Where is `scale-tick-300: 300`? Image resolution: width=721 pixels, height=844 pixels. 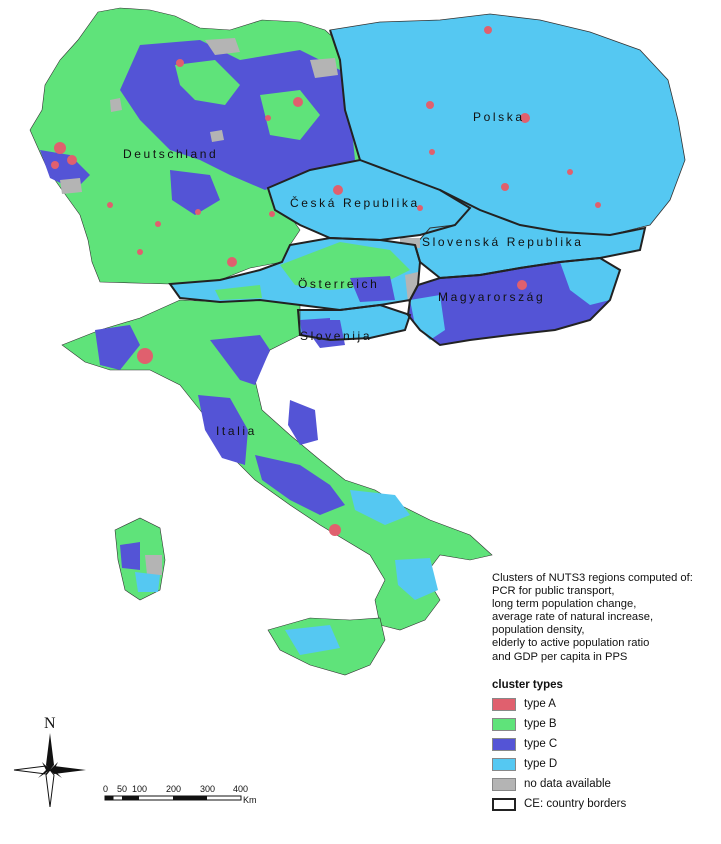
scale-tick-300: 300 is located at coordinates (207, 789).